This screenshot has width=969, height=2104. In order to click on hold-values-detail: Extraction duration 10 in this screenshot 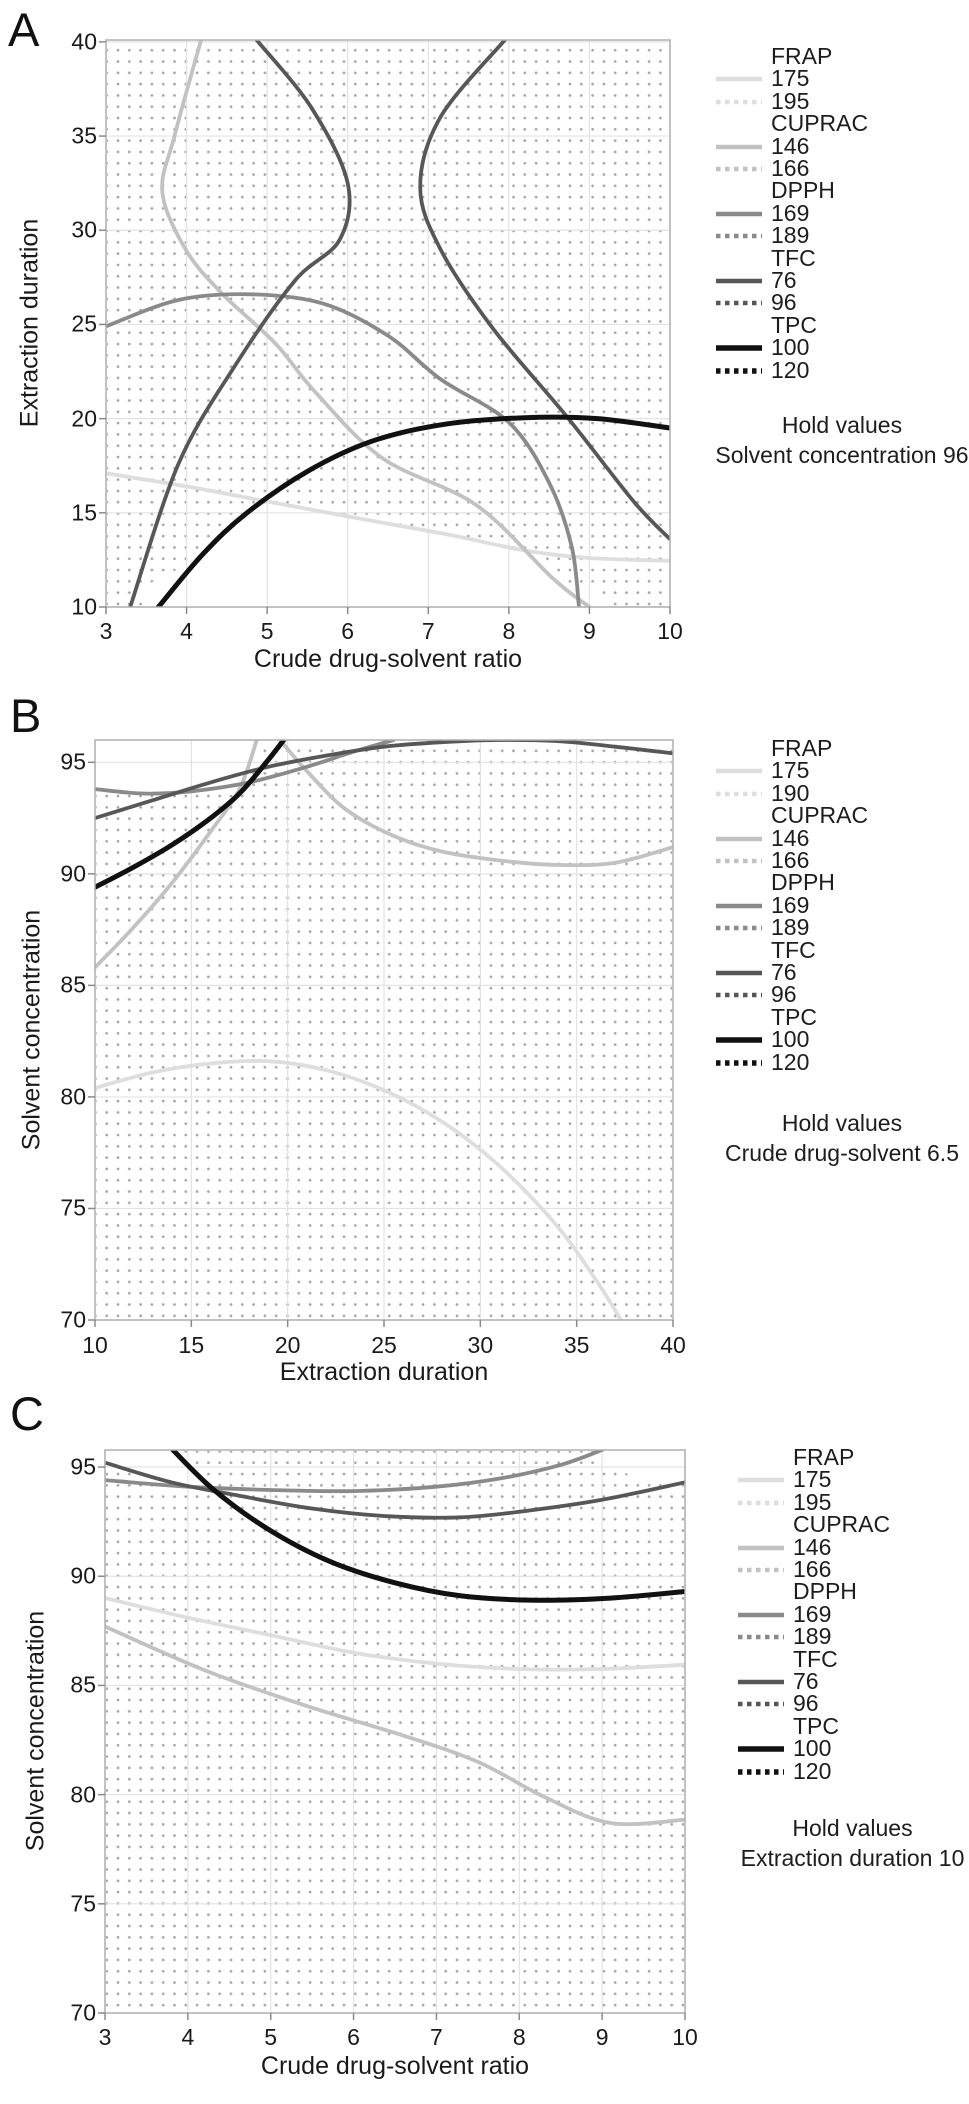, I will do `click(852, 1858)`.